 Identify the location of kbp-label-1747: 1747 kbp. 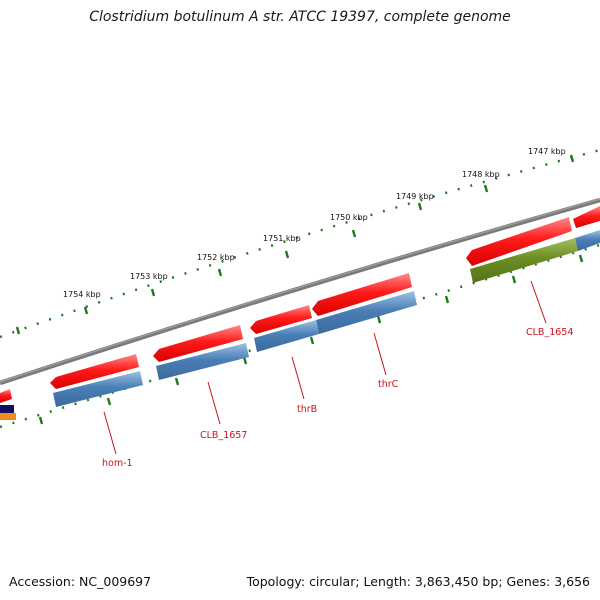
(547, 151).